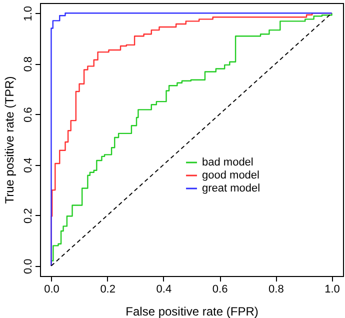 Image resolution: width=345 pixels, height=318 pixels. I want to click on y-tick-label: 0.4, so click(28, 165).